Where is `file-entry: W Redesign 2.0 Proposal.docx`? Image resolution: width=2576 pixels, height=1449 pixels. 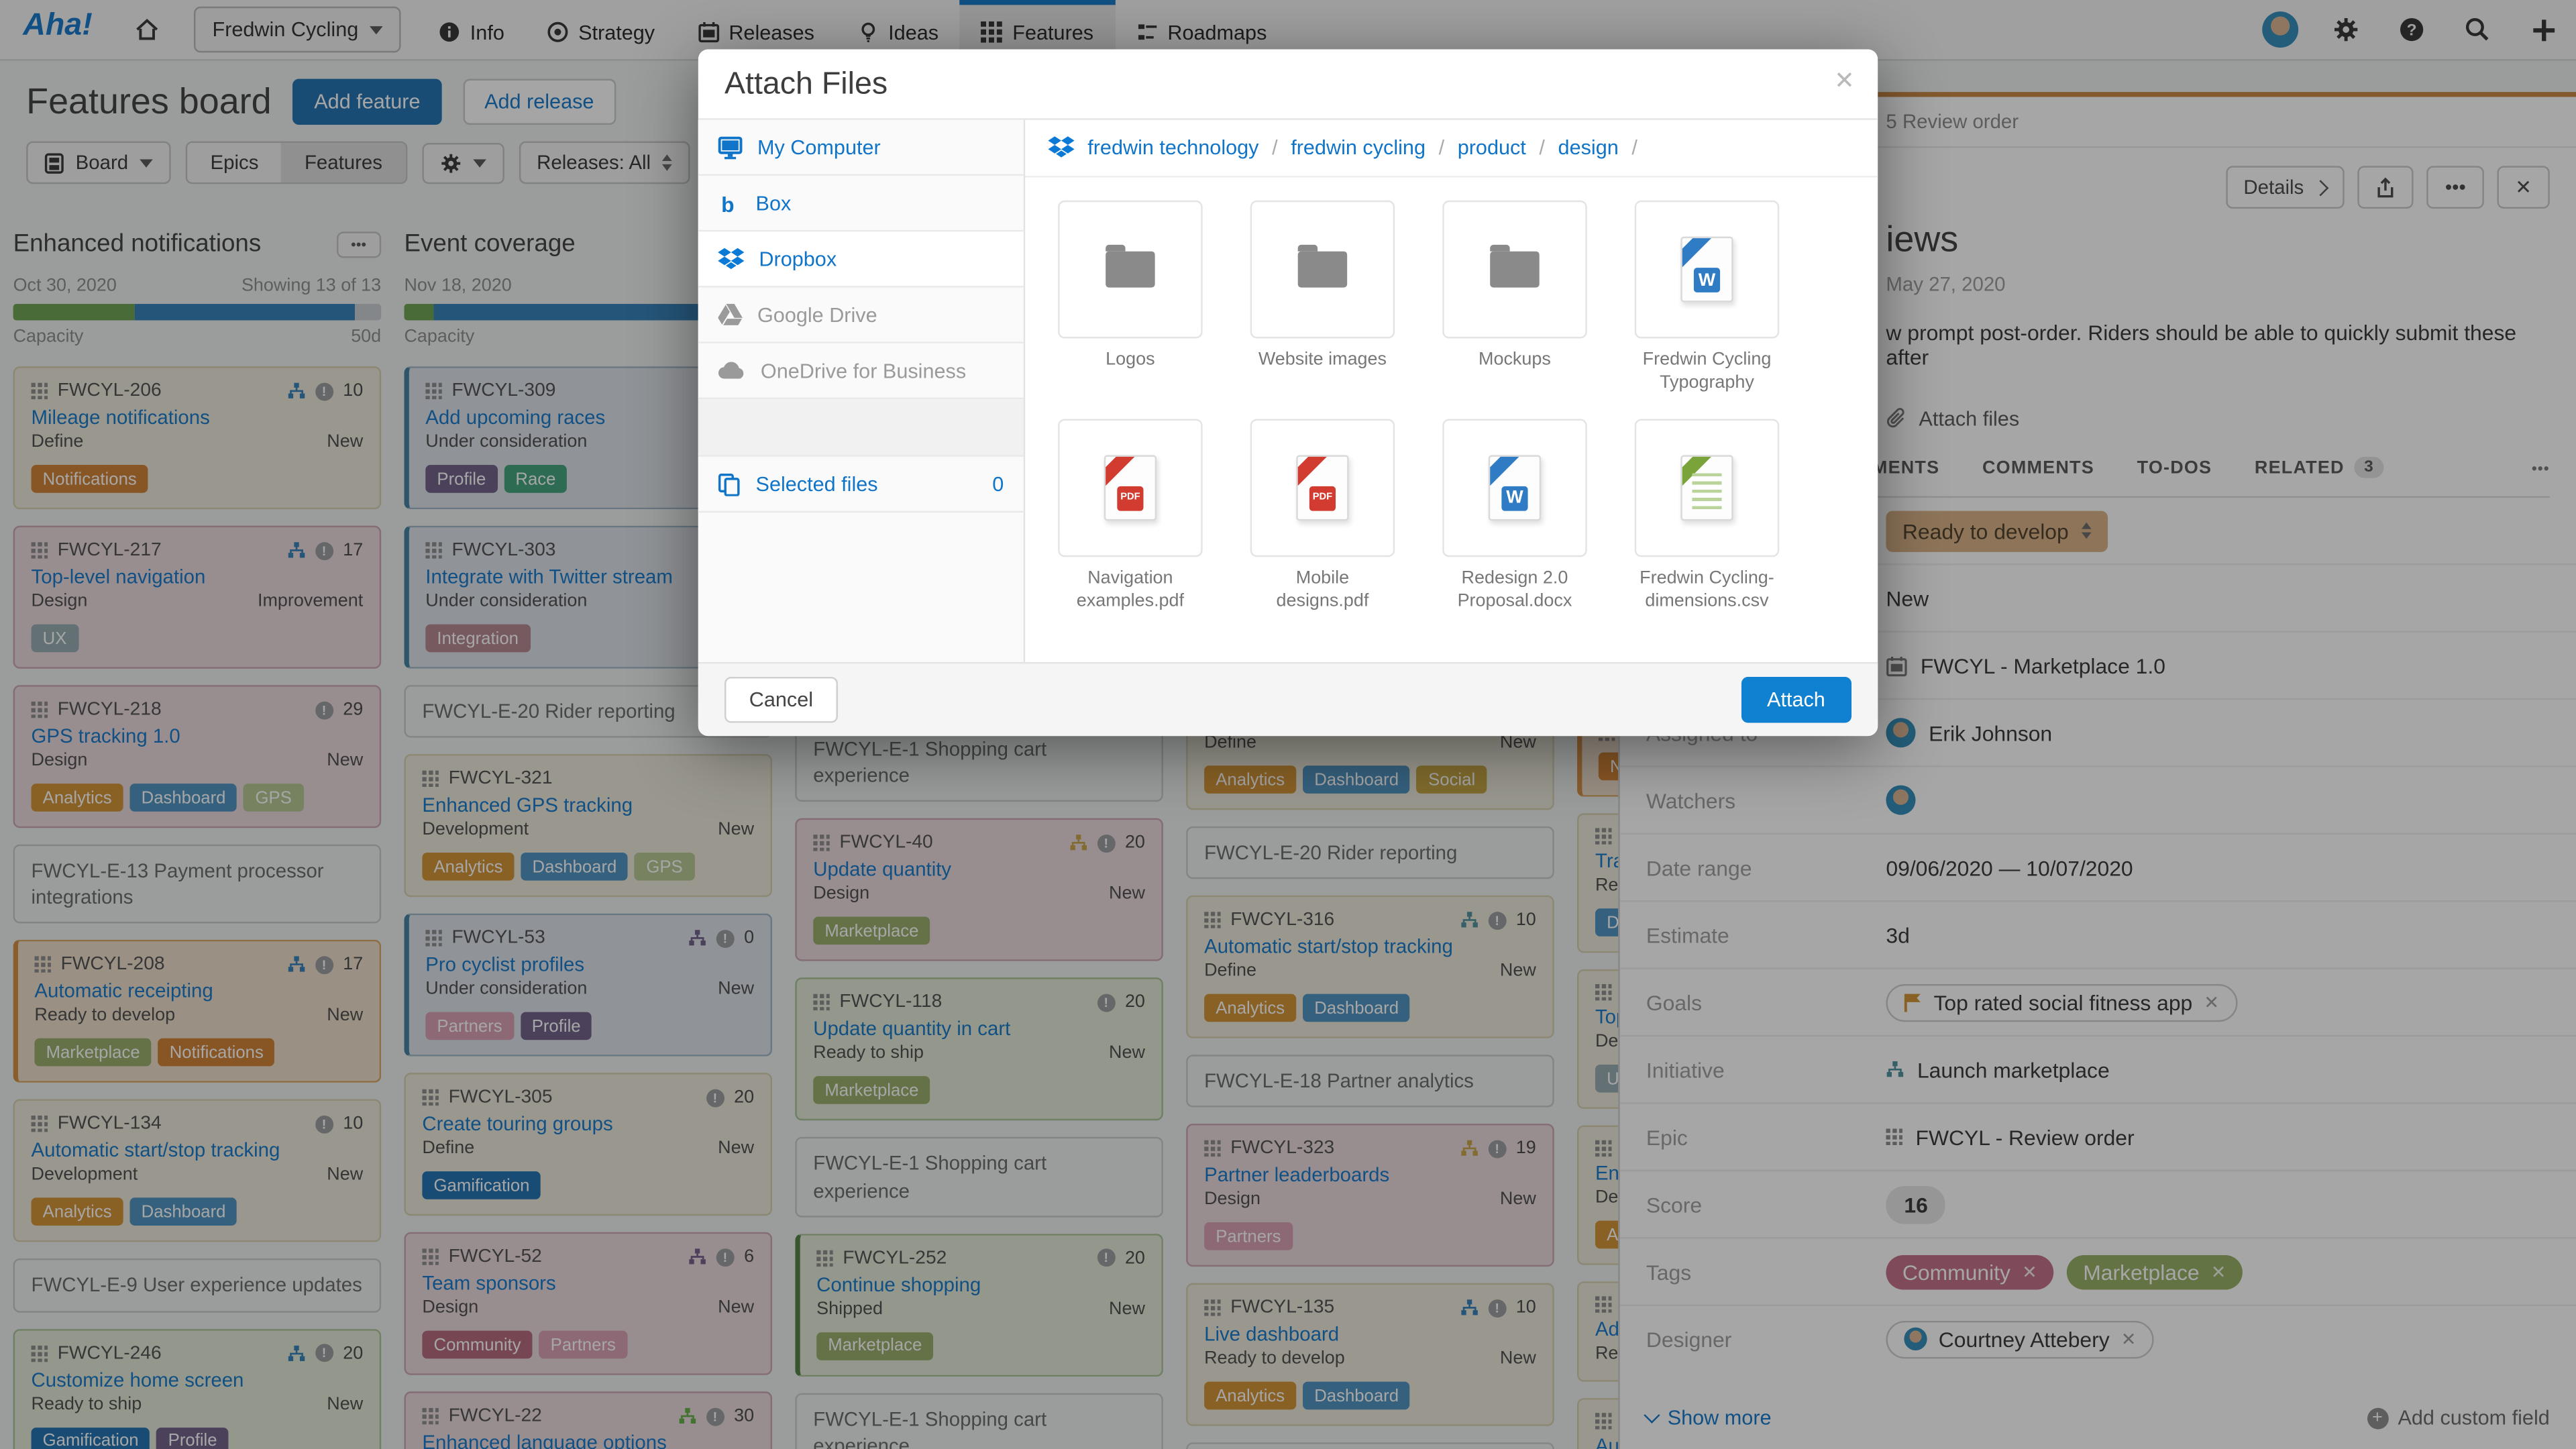 file-entry: W Redesign 2.0 Proposal.docx is located at coordinates (1514, 515).